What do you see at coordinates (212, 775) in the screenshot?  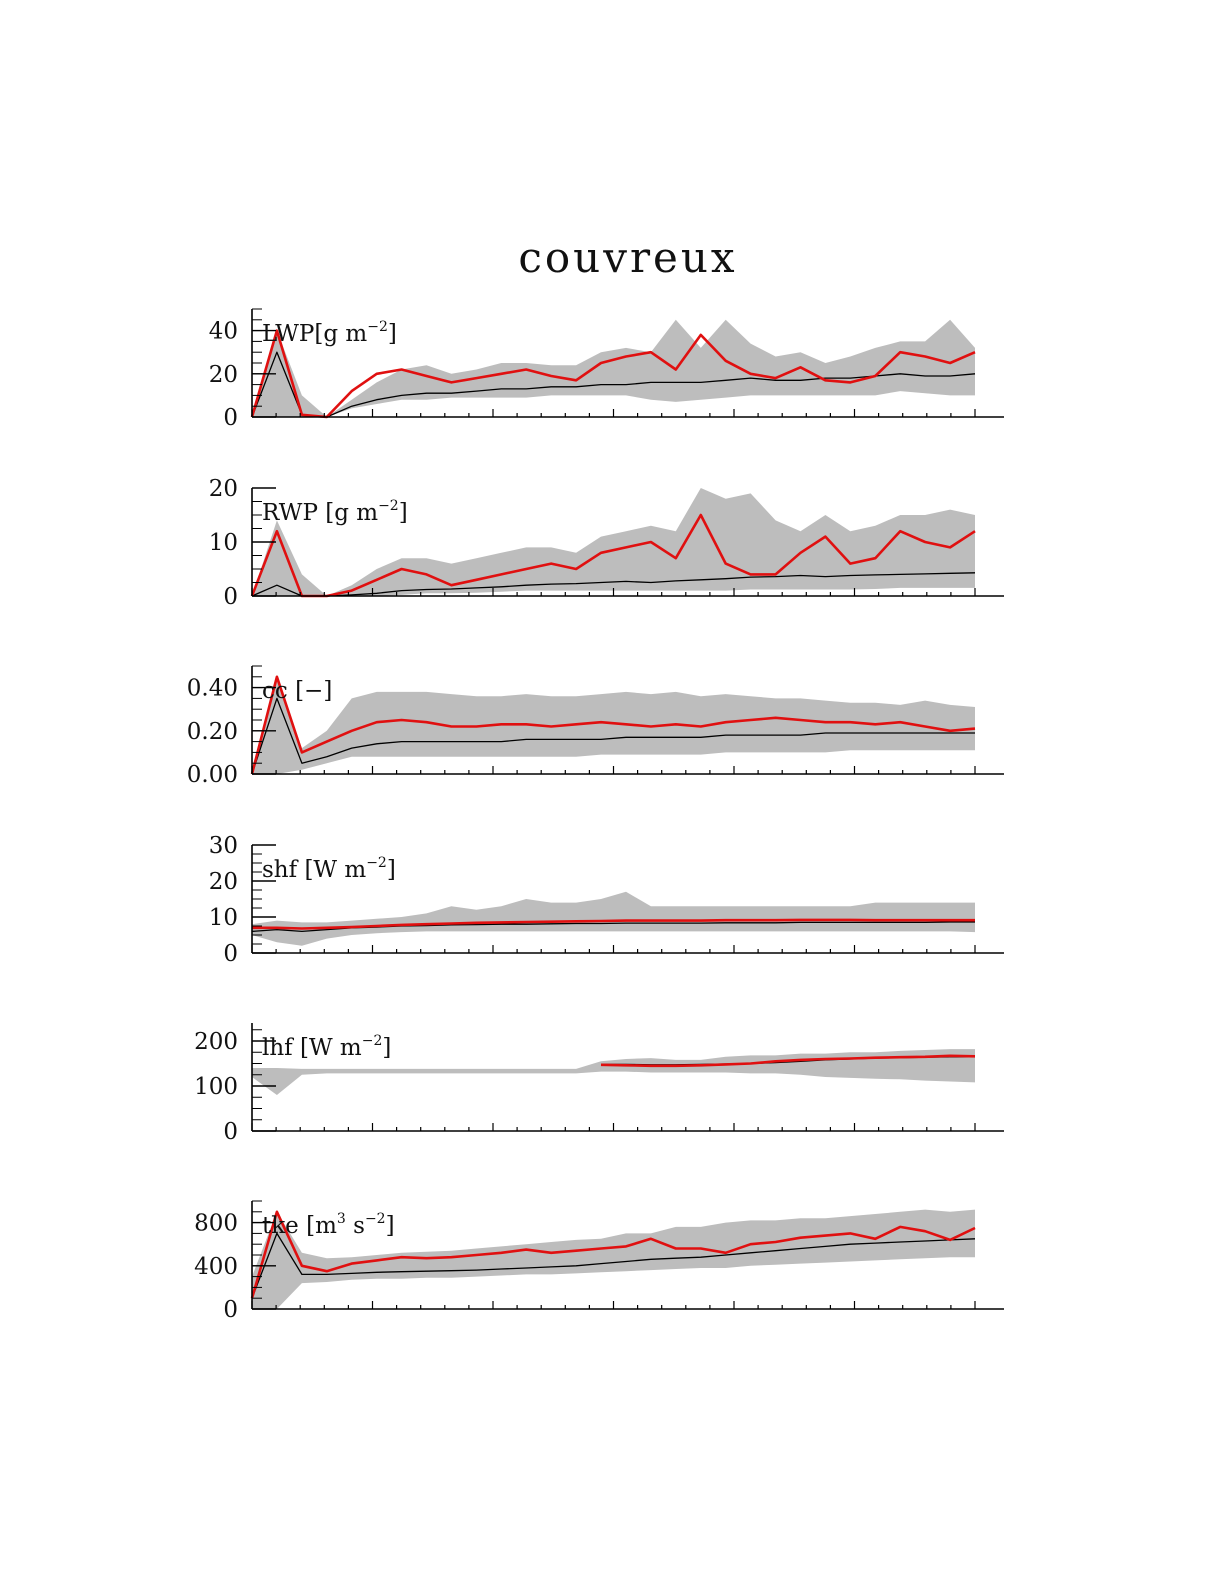 I see `y-tick-label: 0.00` at bounding box center [212, 775].